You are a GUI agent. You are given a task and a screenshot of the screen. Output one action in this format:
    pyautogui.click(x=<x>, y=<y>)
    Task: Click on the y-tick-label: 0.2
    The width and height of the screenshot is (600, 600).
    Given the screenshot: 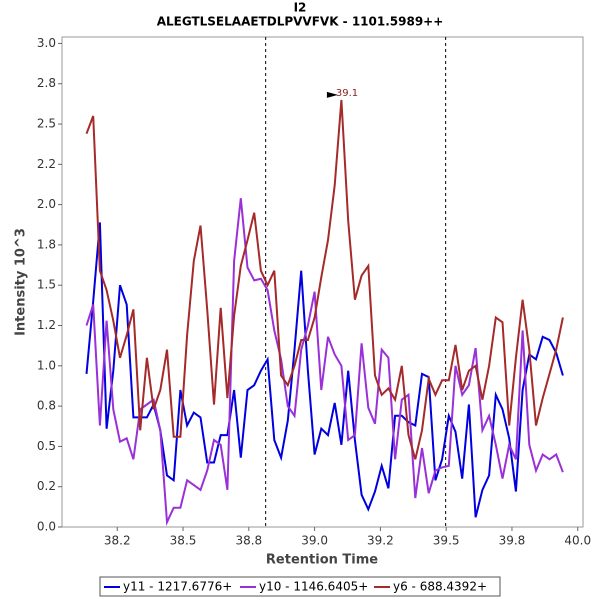 What is the action you would take?
    pyautogui.click(x=46, y=486)
    